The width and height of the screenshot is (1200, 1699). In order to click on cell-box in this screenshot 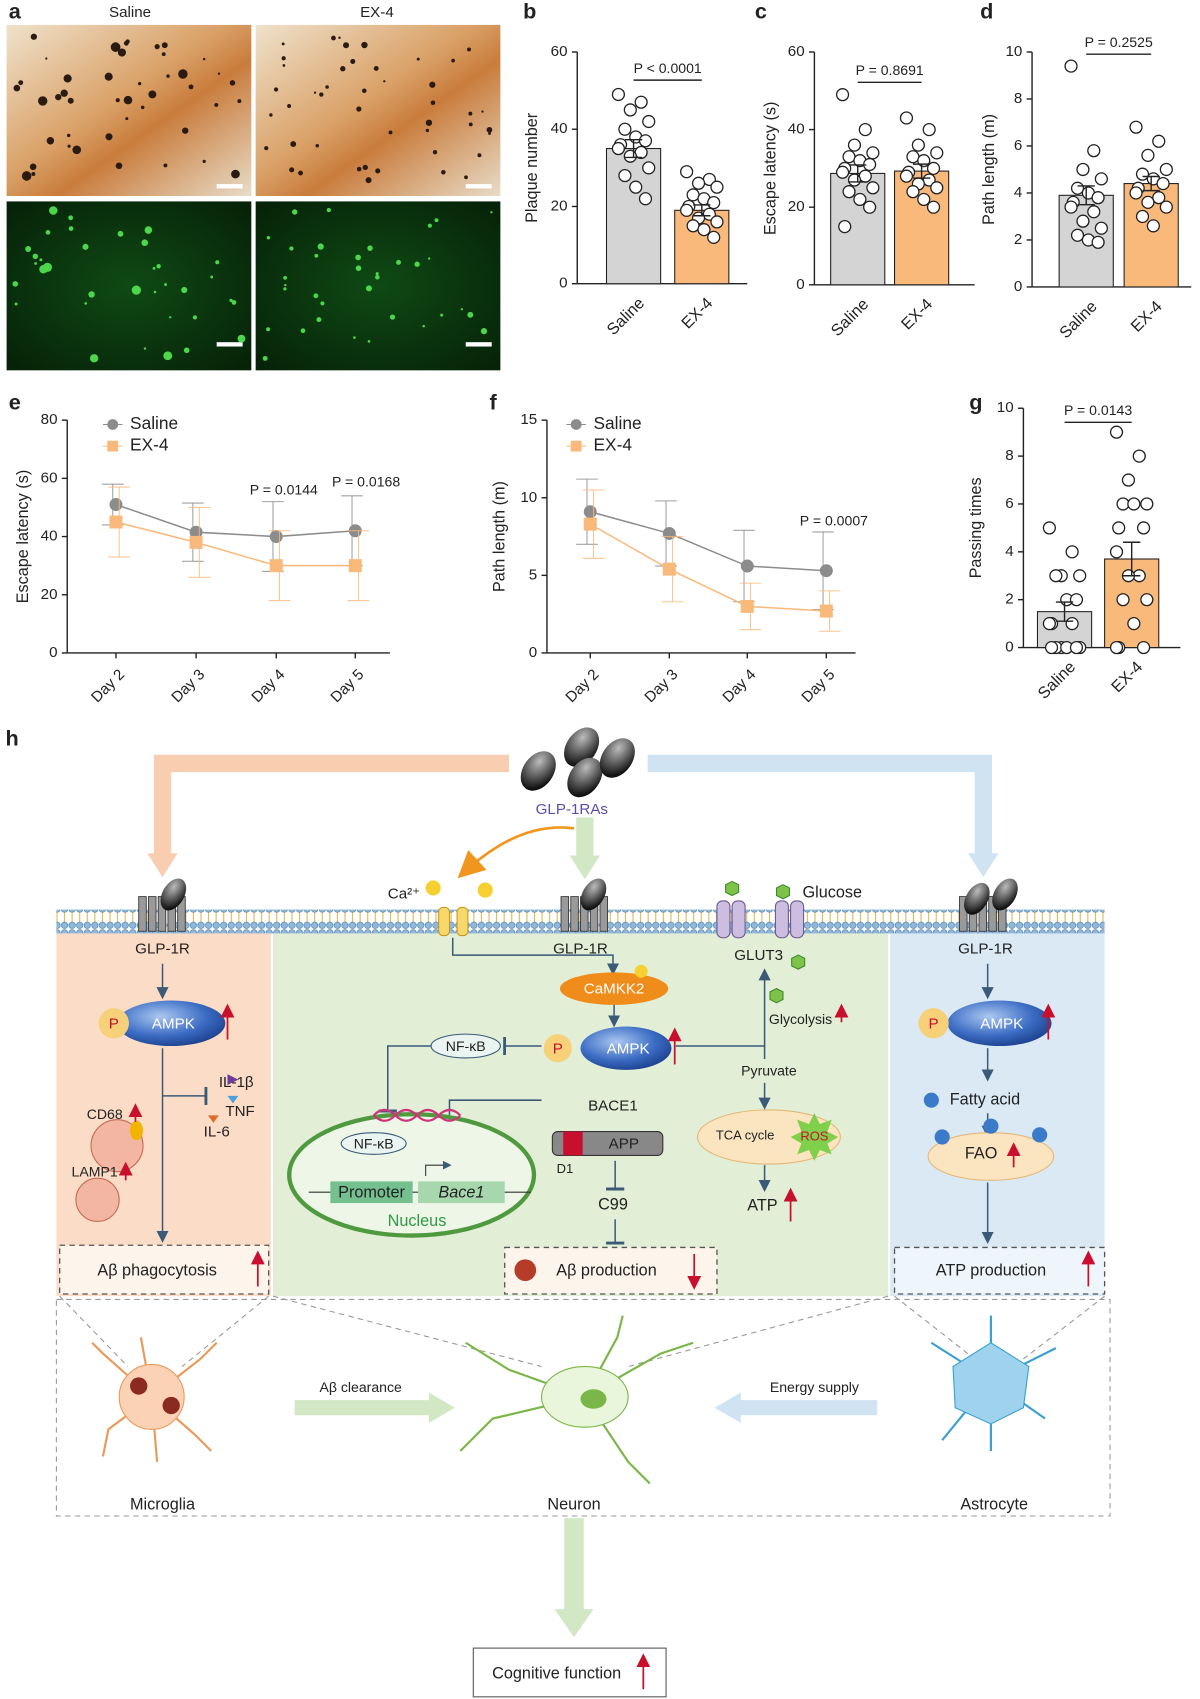, I will do `click(583, 1407)`.